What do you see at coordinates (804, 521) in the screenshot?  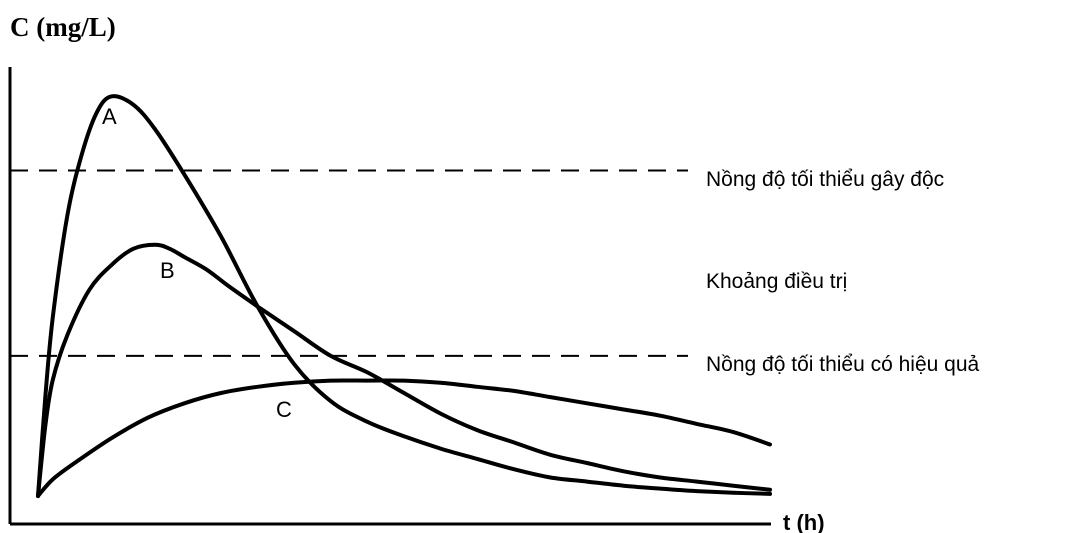 I see `x-axis-label: t (h)` at bounding box center [804, 521].